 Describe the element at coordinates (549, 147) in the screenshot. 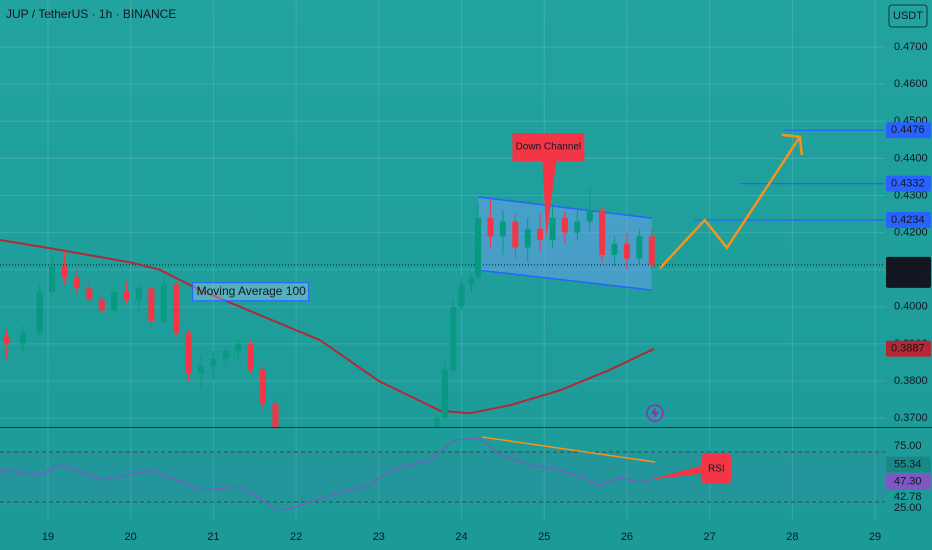

I see `down-channel-label: Down Channel` at that location.